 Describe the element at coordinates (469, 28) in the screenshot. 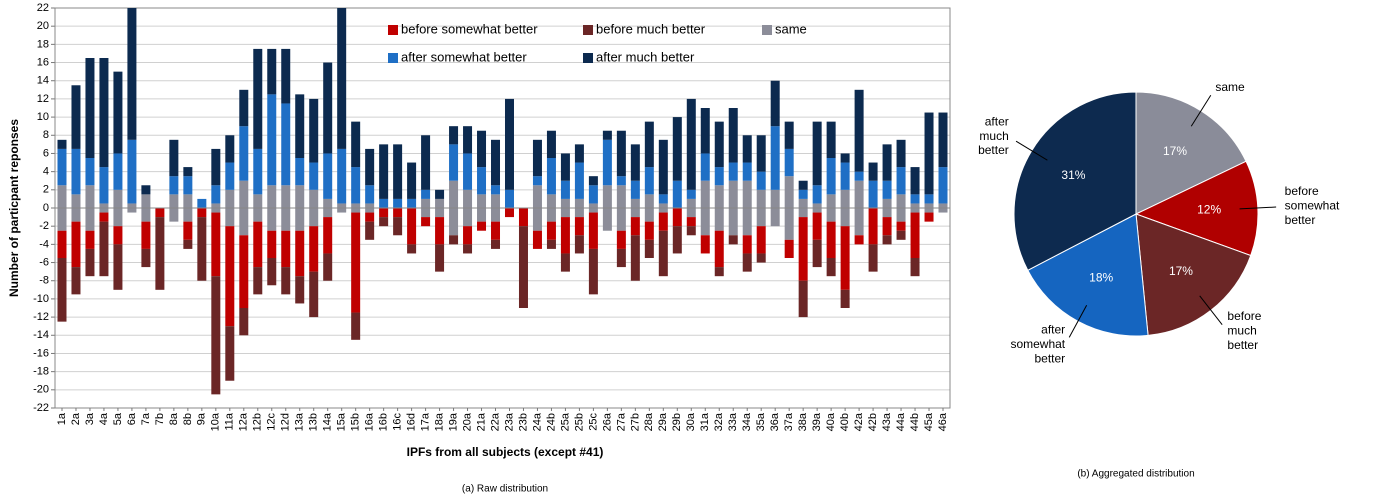

I see `legend-label: before somewhat better` at that location.